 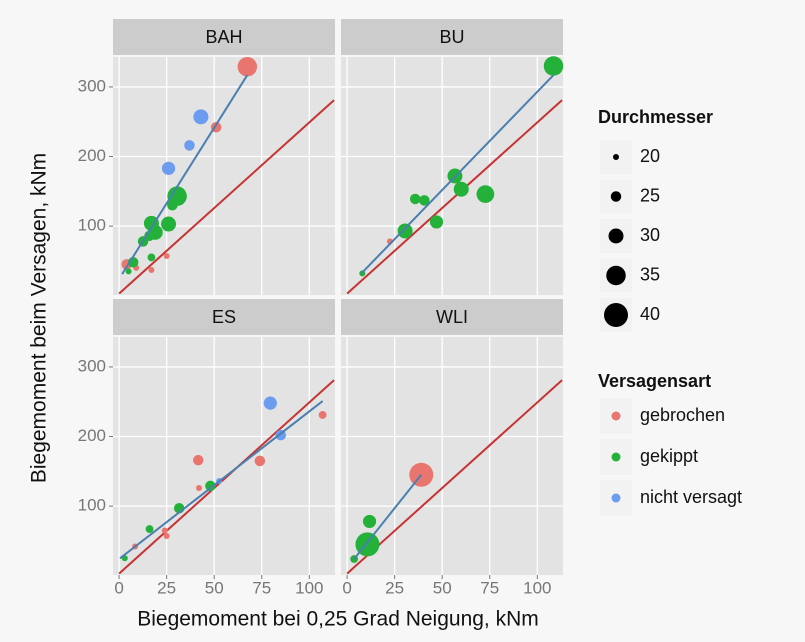 I want to click on y-axis-label: Biegemoment beim Versagen, kNm, so click(x=39, y=318).